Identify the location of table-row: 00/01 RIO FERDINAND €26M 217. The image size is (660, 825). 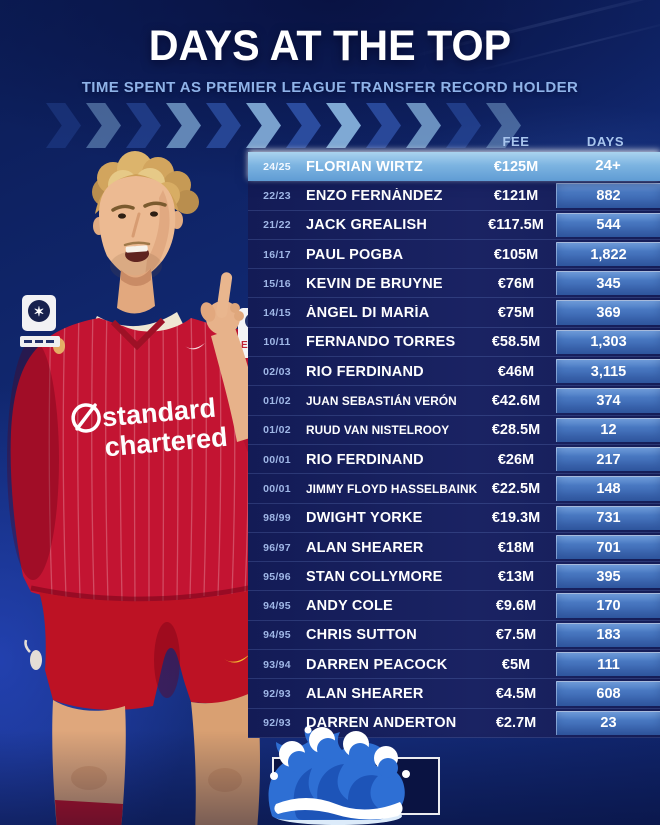
(454, 459).